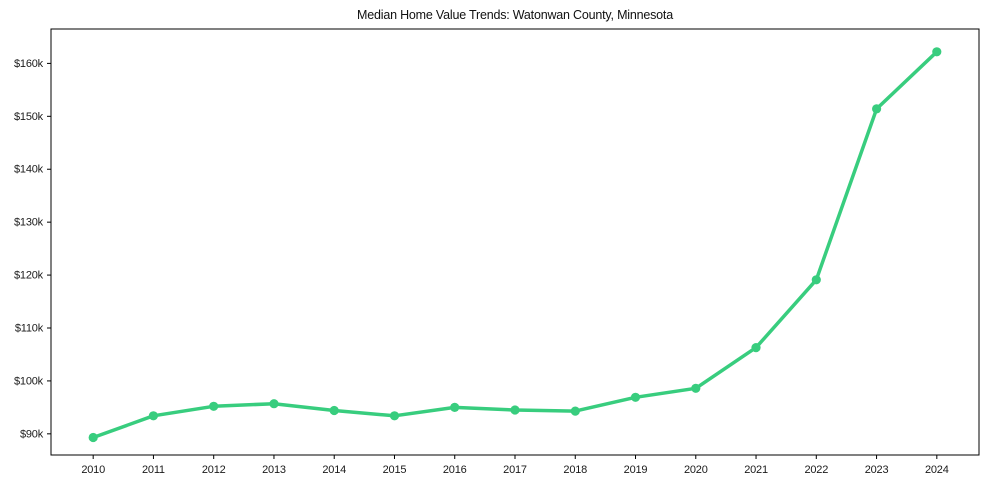 The image size is (989, 490). What do you see at coordinates (877, 109) in the screenshot?
I see `data-point-2023` at bounding box center [877, 109].